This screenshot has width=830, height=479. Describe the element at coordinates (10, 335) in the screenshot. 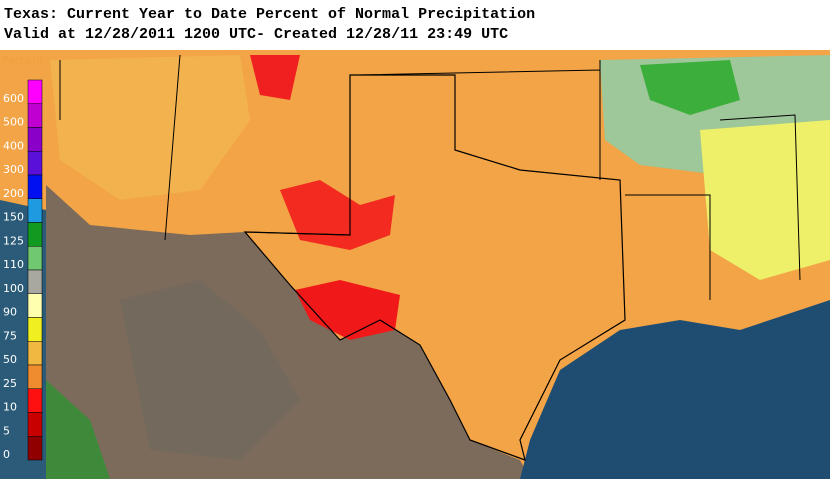

I see `legend-label: 75` at that location.